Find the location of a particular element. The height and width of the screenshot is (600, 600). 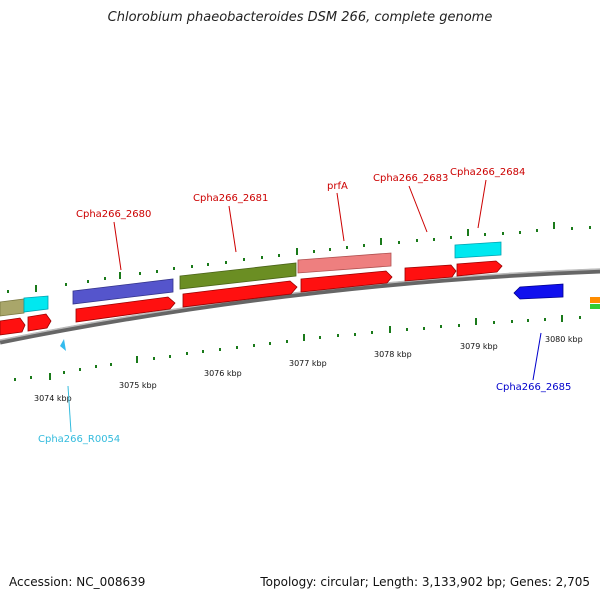

genome-backbone is located at coordinates (300, 306).